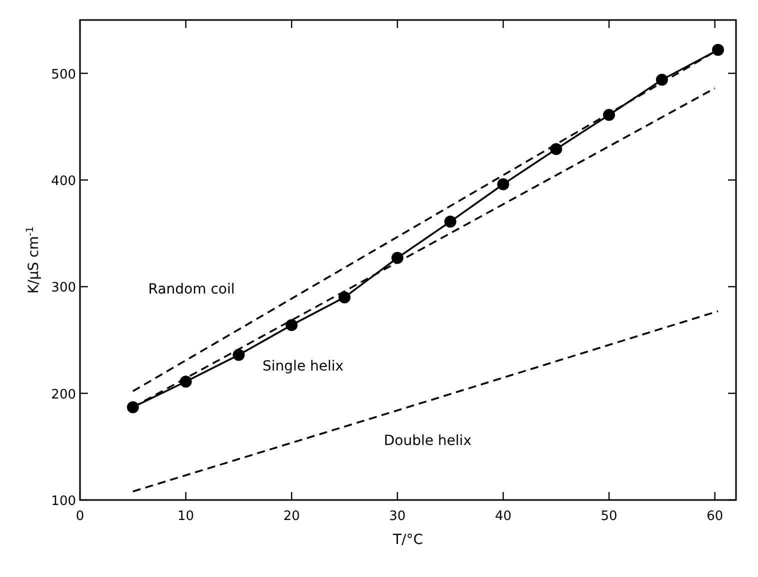 The image size is (758, 577). Describe the element at coordinates (503, 516) in the screenshot. I see `x-tick-label: 40` at that location.